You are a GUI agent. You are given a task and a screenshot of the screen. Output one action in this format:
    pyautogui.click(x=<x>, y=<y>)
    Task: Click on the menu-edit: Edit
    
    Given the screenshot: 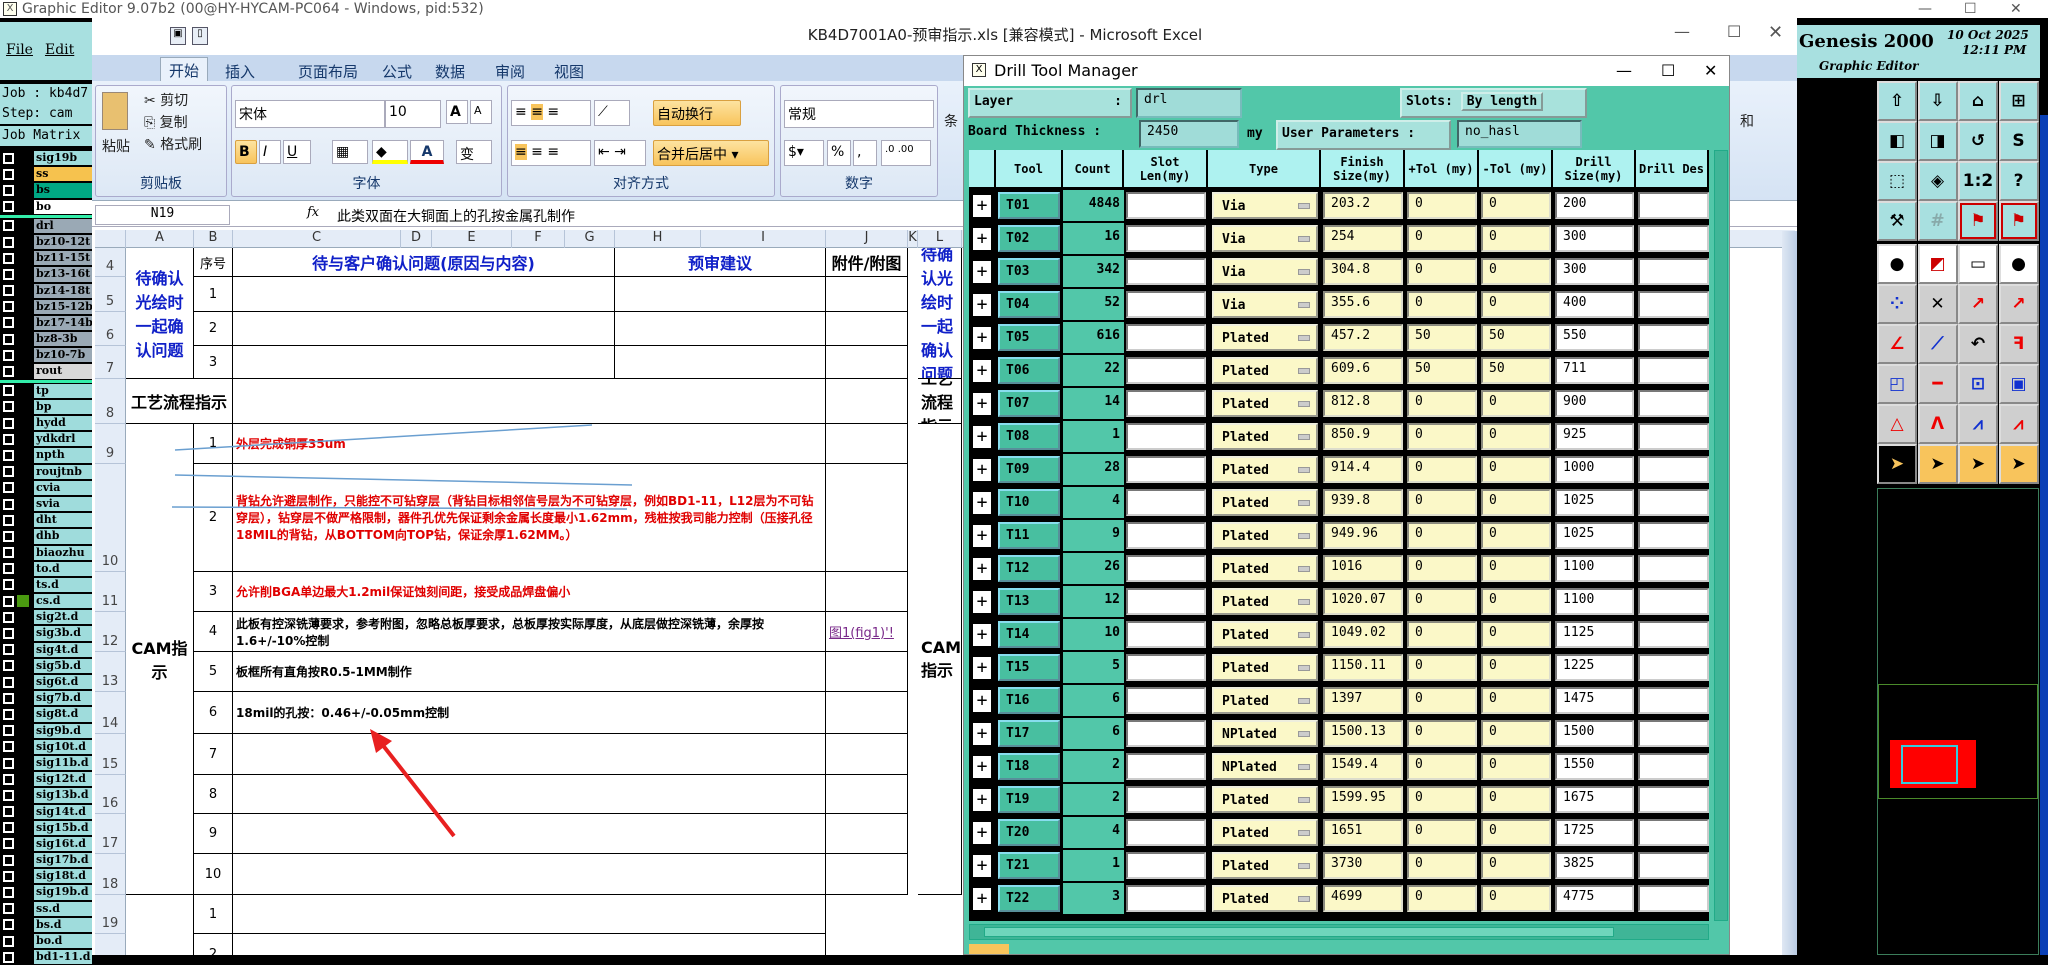 What is the action you would take?
    pyautogui.click(x=59, y=50)
    